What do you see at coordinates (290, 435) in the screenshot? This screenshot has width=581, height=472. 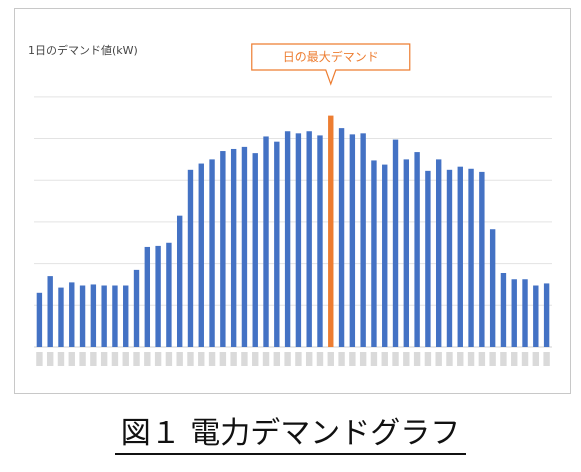 I see `caption-text: 図１ 電力デマンドグラフ` at bounding box center [290, 435].